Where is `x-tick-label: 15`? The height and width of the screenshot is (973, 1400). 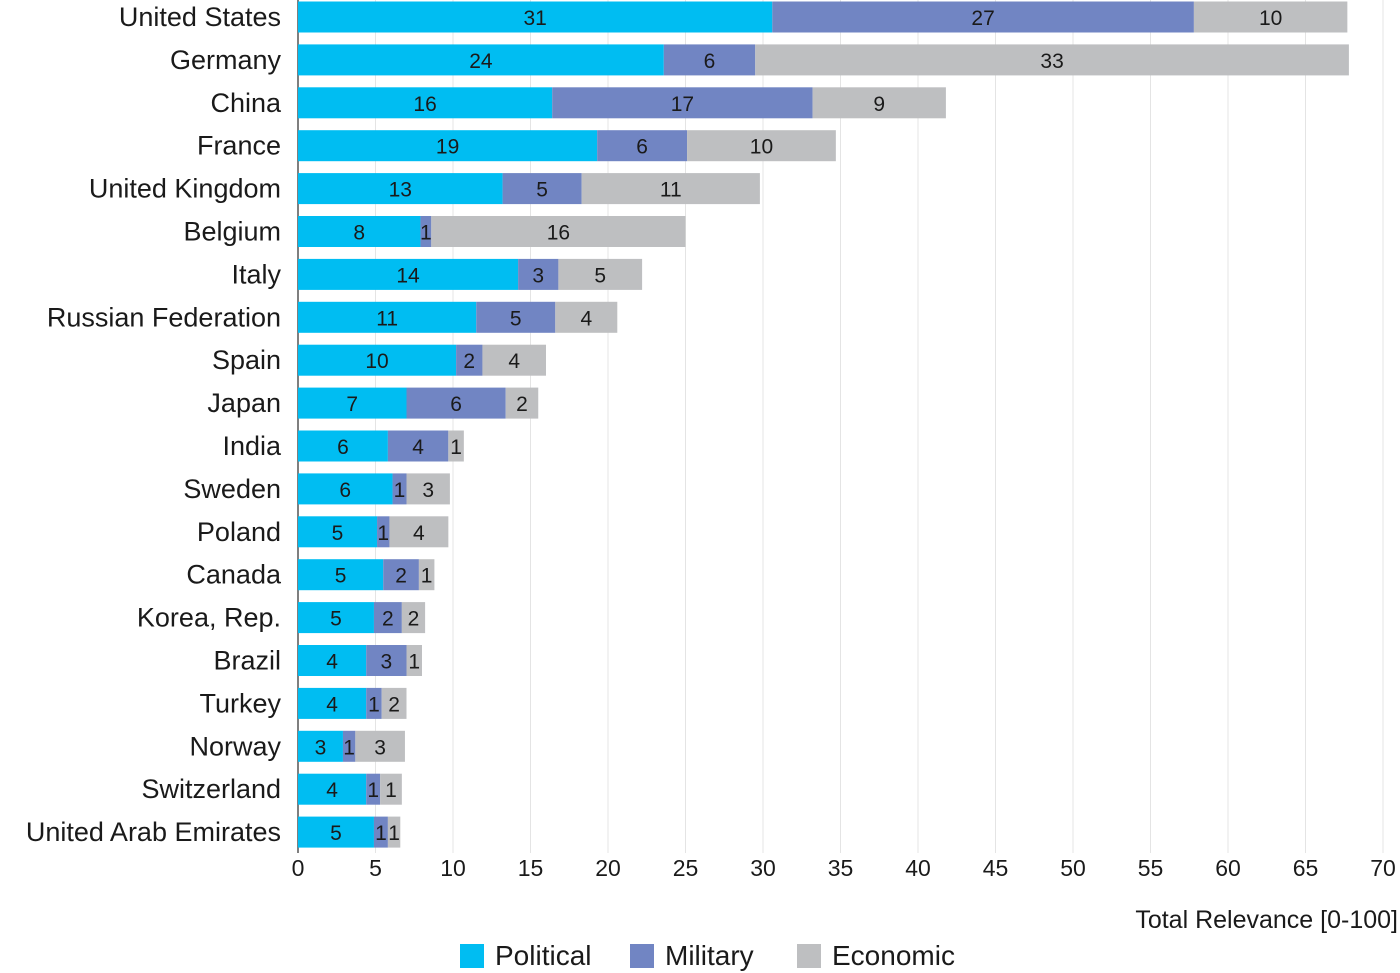
x-tick-label: 15 is located at coordinates (531, 868).